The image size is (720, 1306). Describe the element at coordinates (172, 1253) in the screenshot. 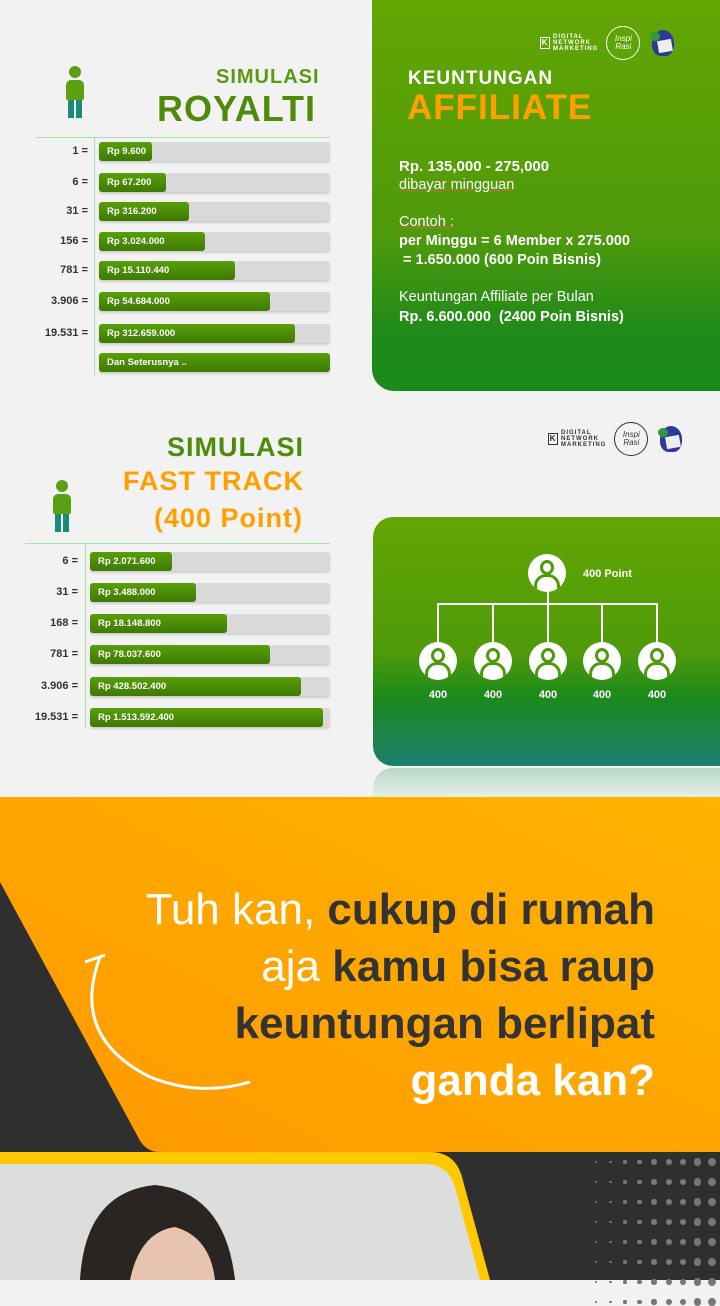

I see `person-photo-face` at that location.